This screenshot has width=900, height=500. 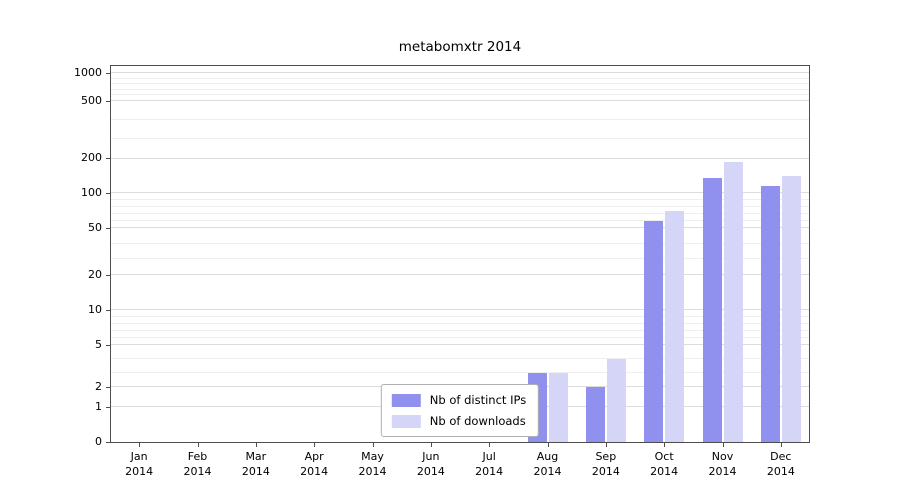 What do you see at coordinates (91, 193) in the screenshot?
I see `y-tick-label: 100` at bounding box center [91, 193].